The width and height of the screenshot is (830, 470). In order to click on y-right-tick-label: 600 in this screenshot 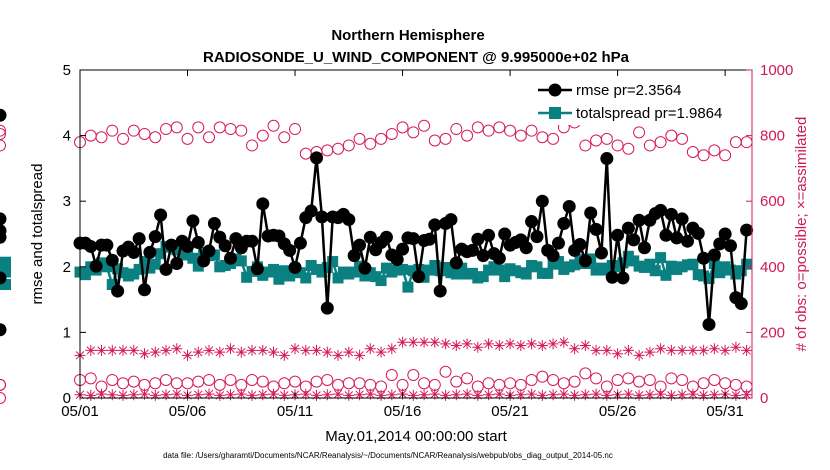, I will do `click(772, 201)`.